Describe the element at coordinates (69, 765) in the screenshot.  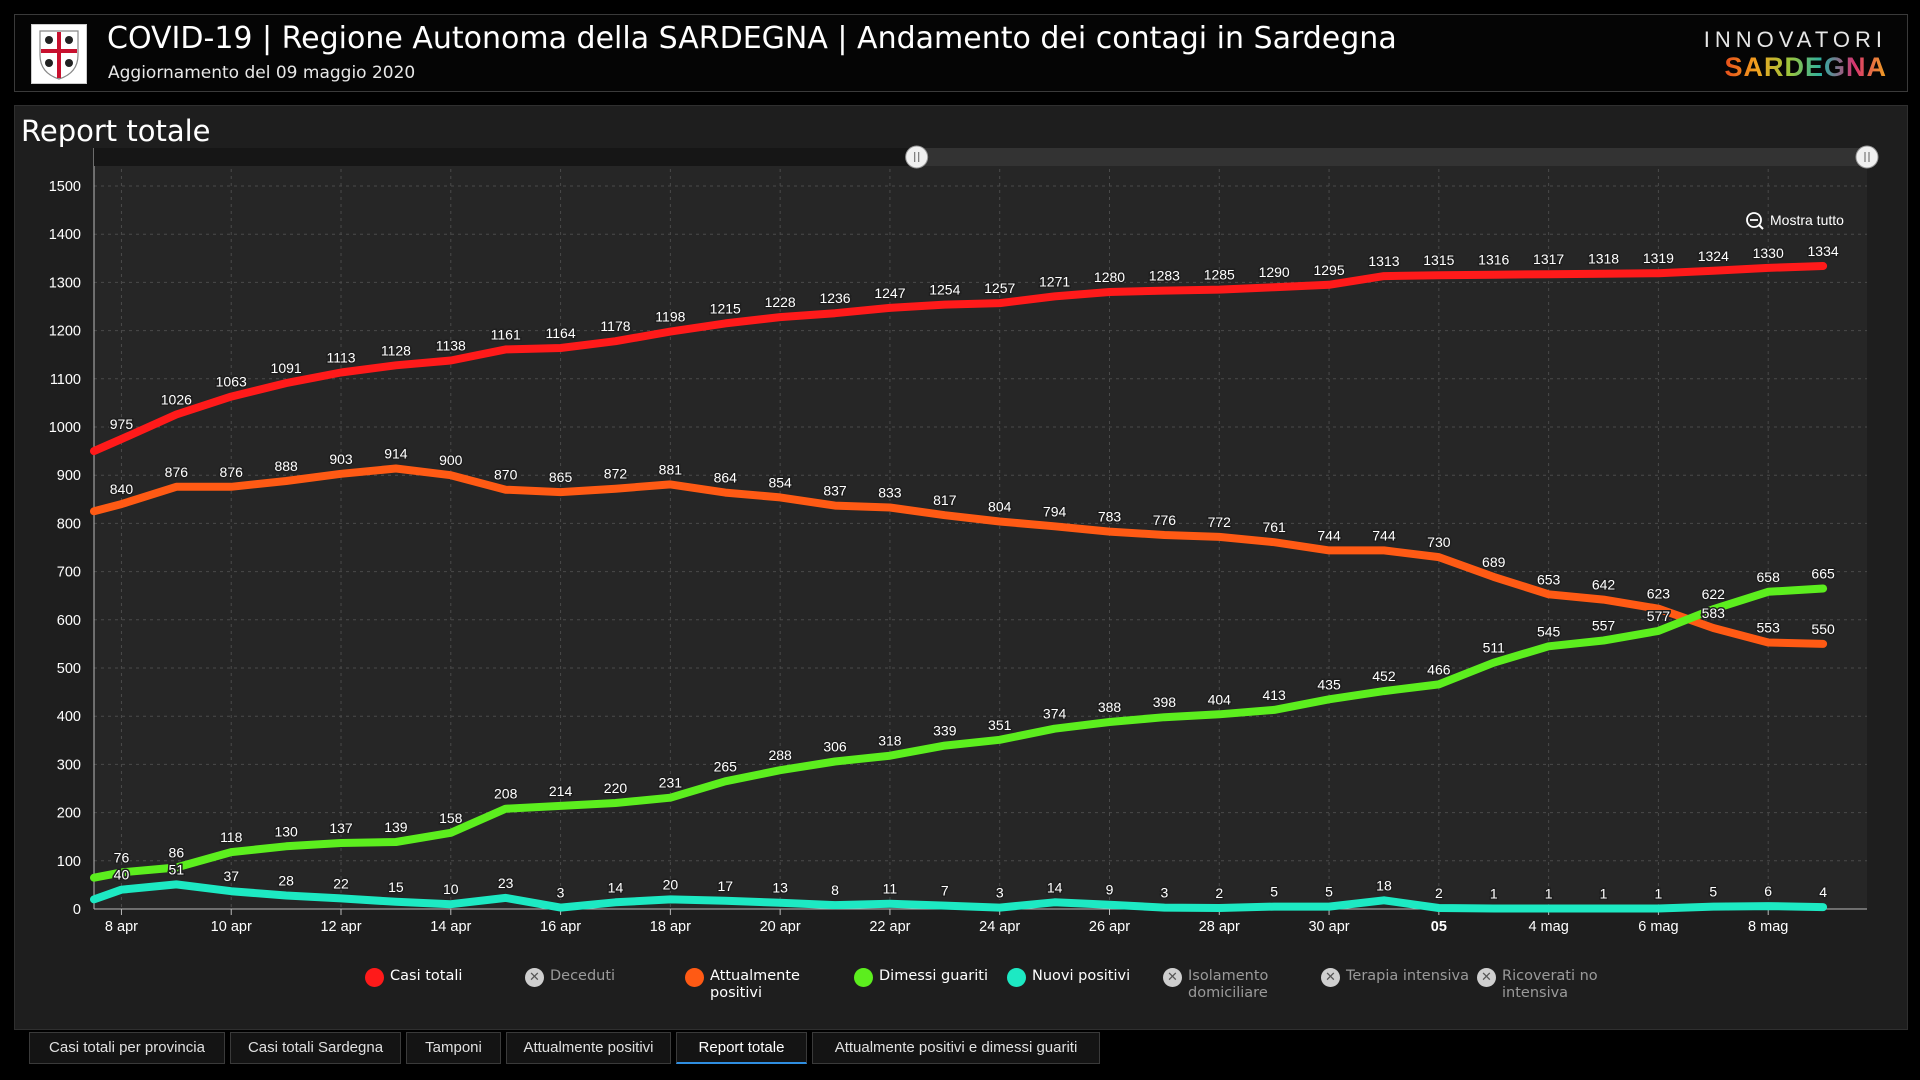
I see `y-tick-label: 300` at that location.